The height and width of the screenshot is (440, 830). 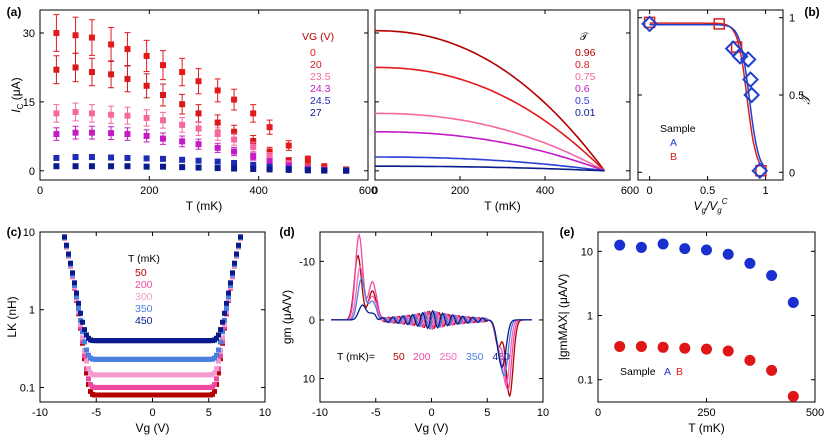 I want to click on legend-entry: 0.75, so click(x=585, y=77).